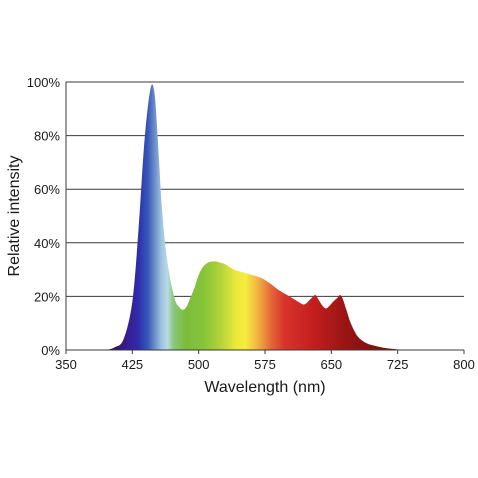 The height and width of the screenshot is (478, 478). Describe the element at coordinates (331, 364) in the screenshot. I see `x-tick-label-650: 650` at that location.